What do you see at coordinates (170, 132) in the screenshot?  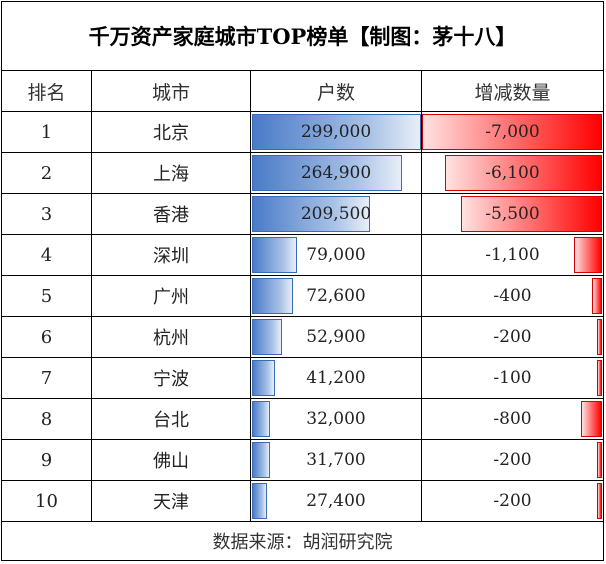 I see `city-cell: 北京` at bounding box center [170, 132].